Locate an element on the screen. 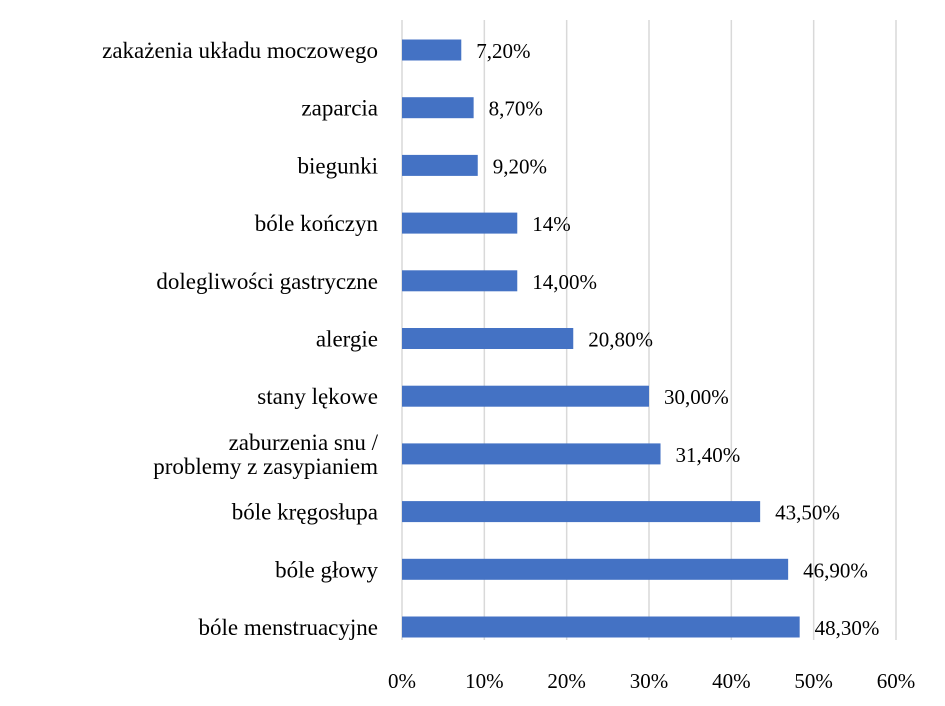 The height and width of the screenshot is (706, 945). category-label: zaburzenia snu / is located at coordinates (304, 442).